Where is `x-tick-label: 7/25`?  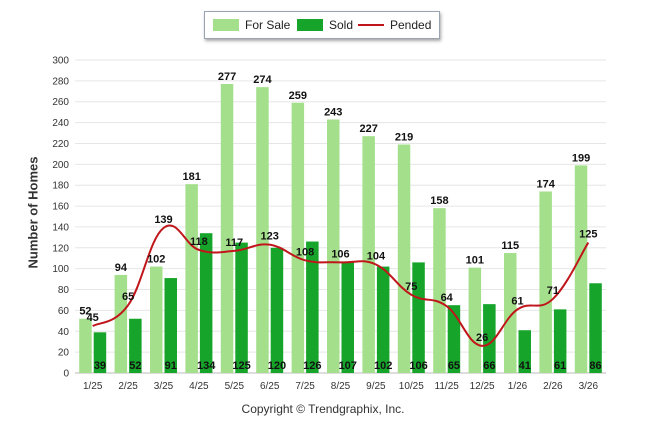 x-tick-label: 7/25 is located at coordinates (305, 386).